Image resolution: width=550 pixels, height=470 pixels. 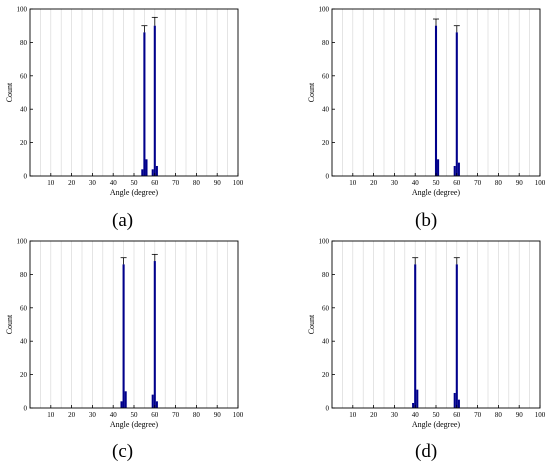 I want to click on panel-caption-a: (a), so click(x=123, y=220).